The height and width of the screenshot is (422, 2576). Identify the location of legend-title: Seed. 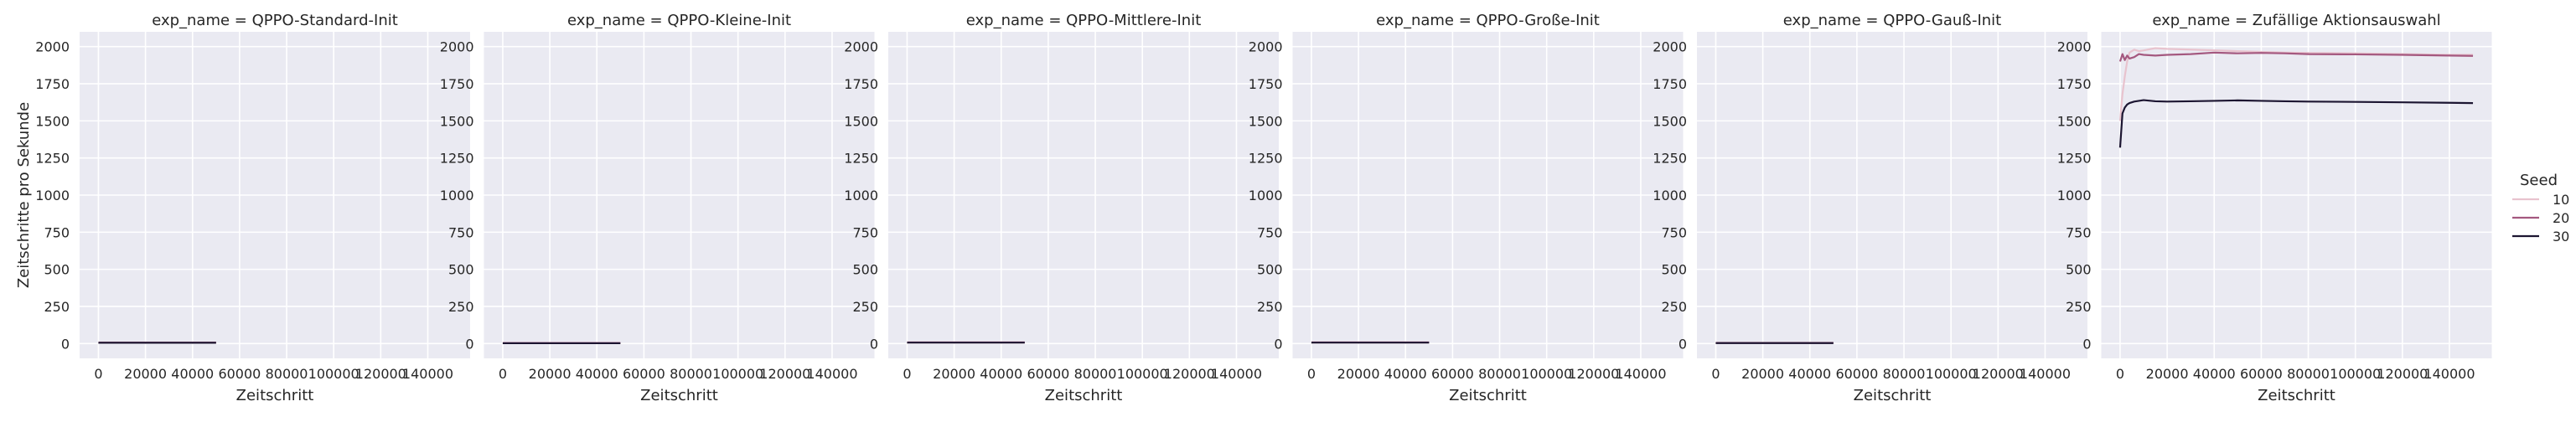
(2539, 180).